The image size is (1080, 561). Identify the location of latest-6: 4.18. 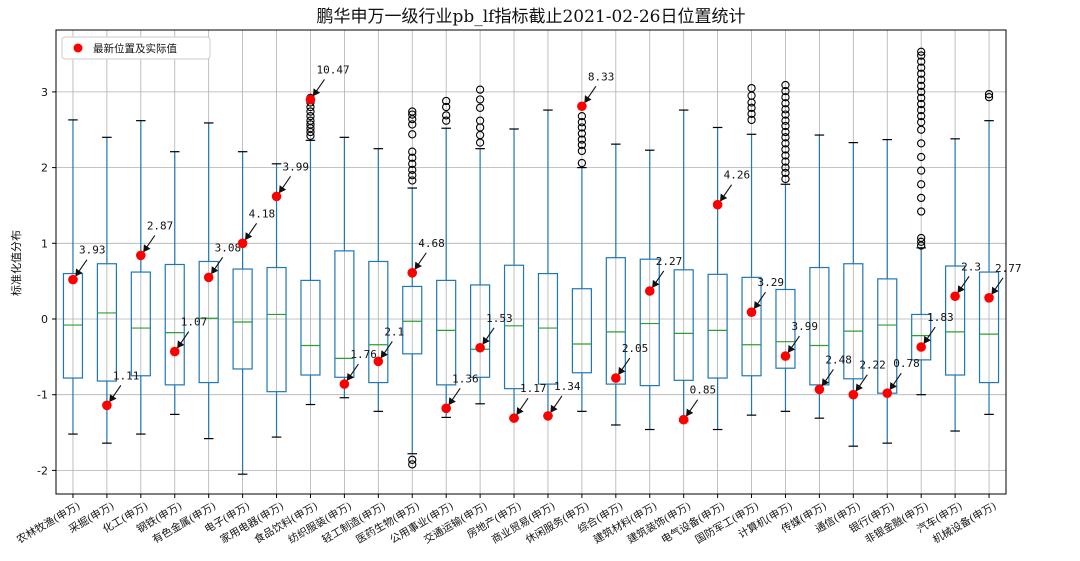
(256, 228).